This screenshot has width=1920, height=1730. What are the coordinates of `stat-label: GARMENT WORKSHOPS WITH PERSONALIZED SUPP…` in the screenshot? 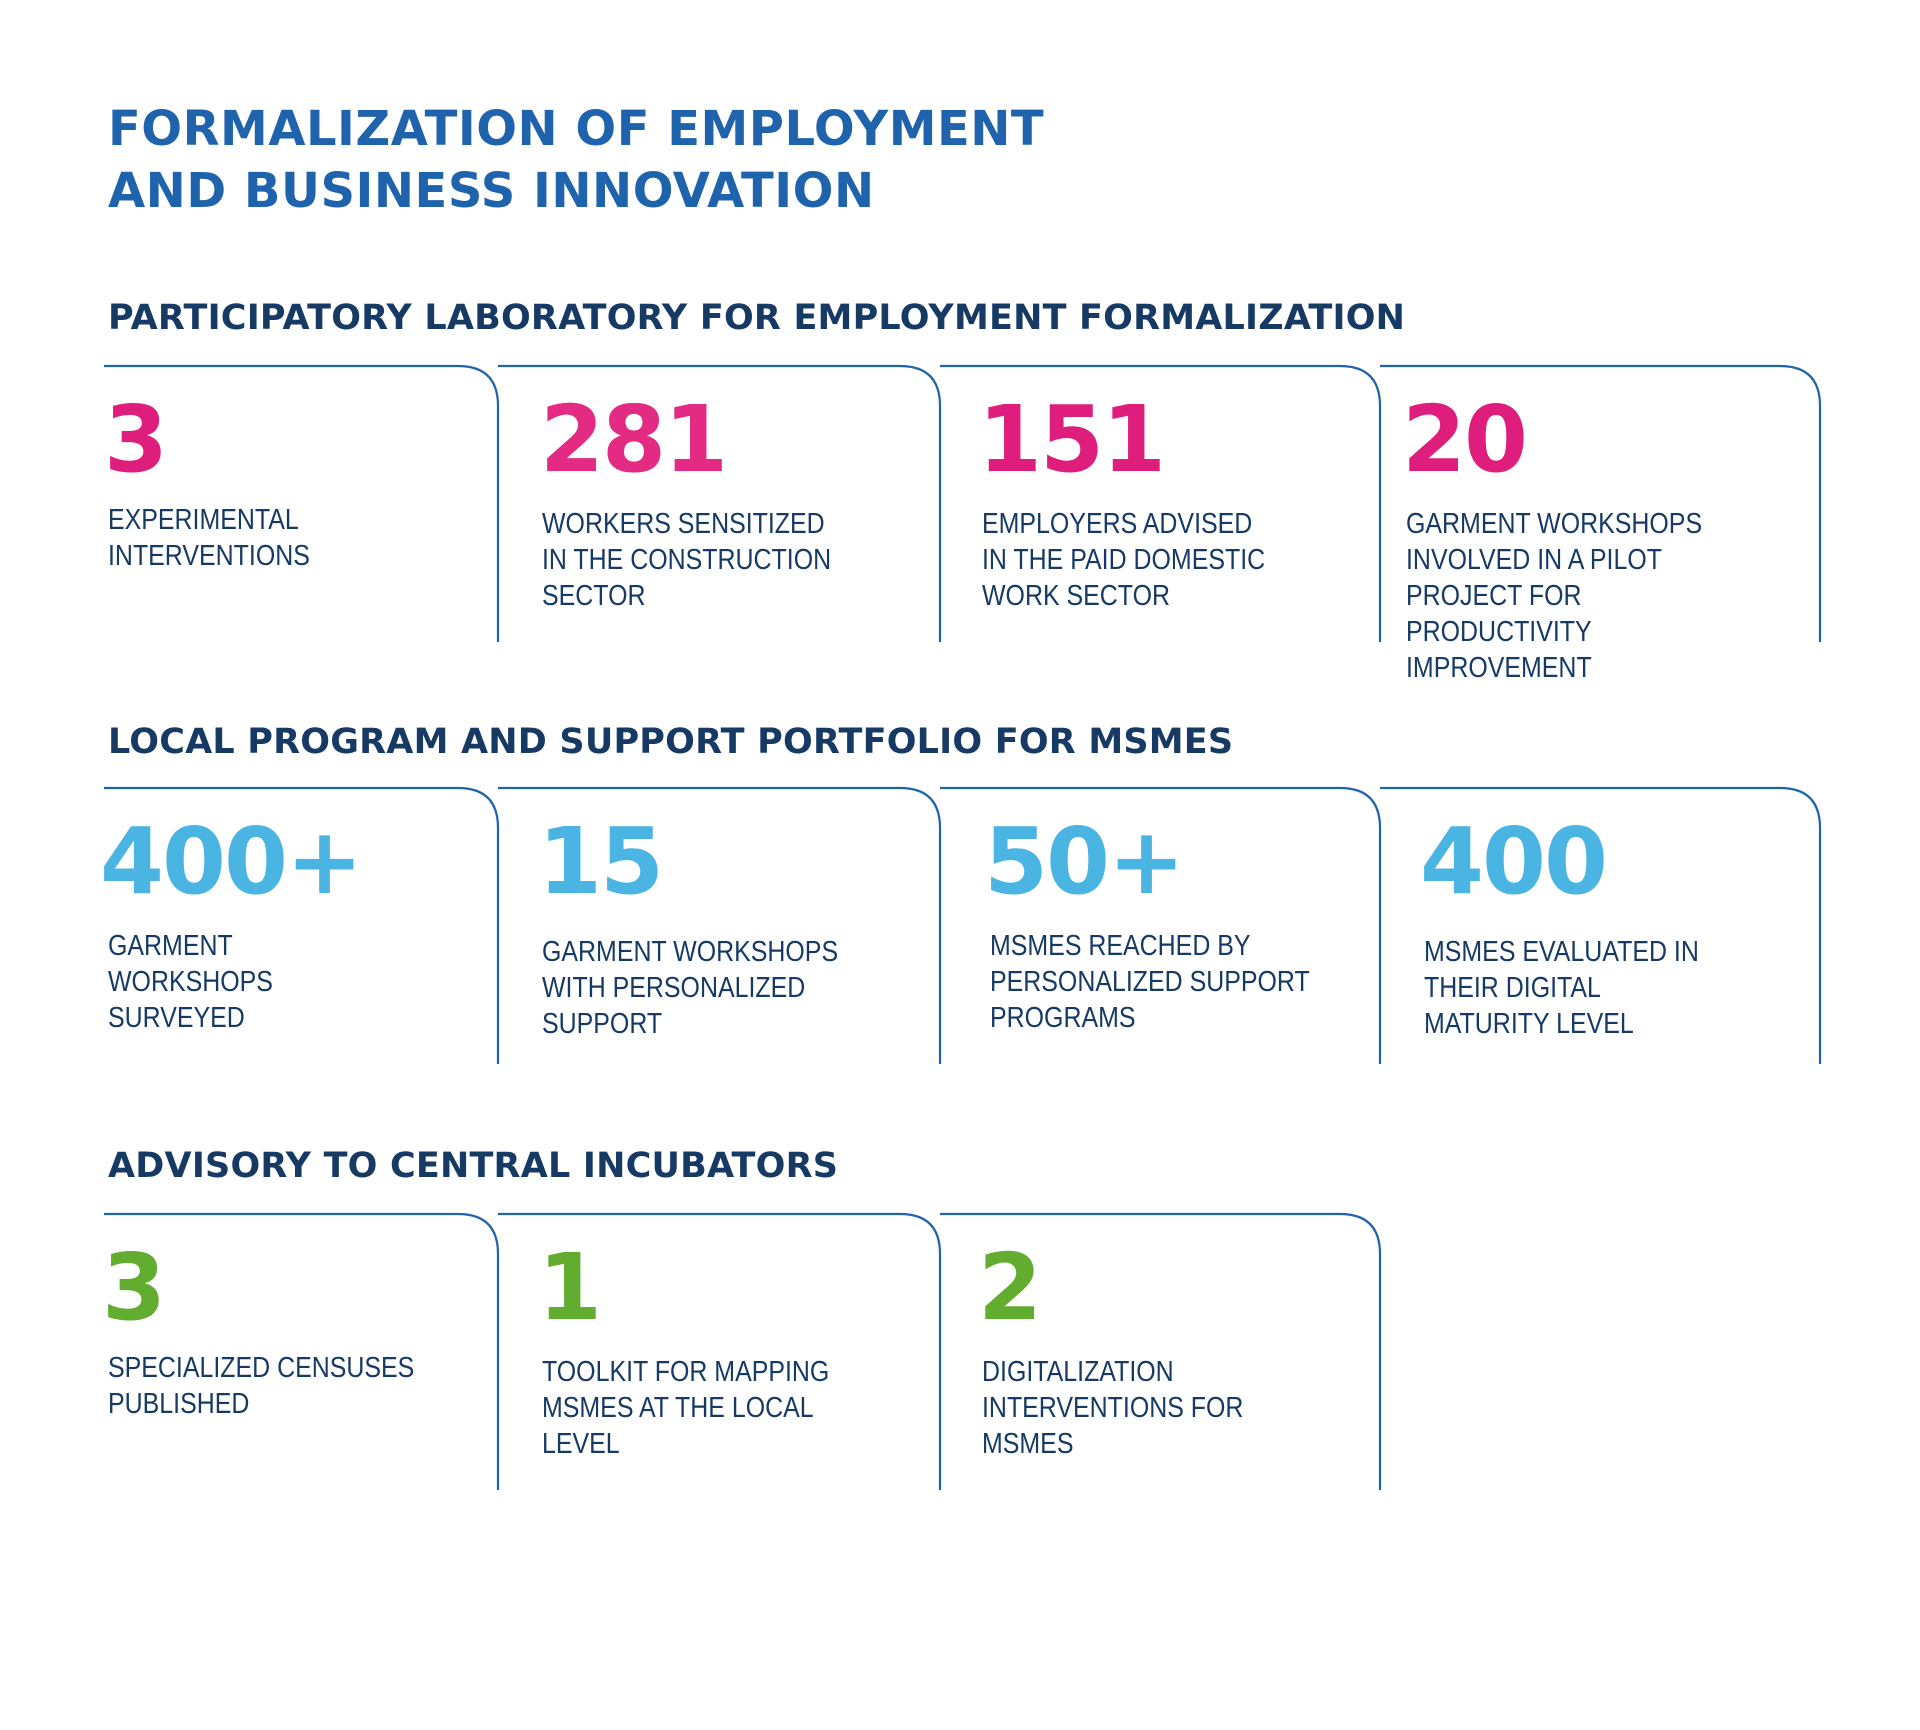 It's located at (690, 988).